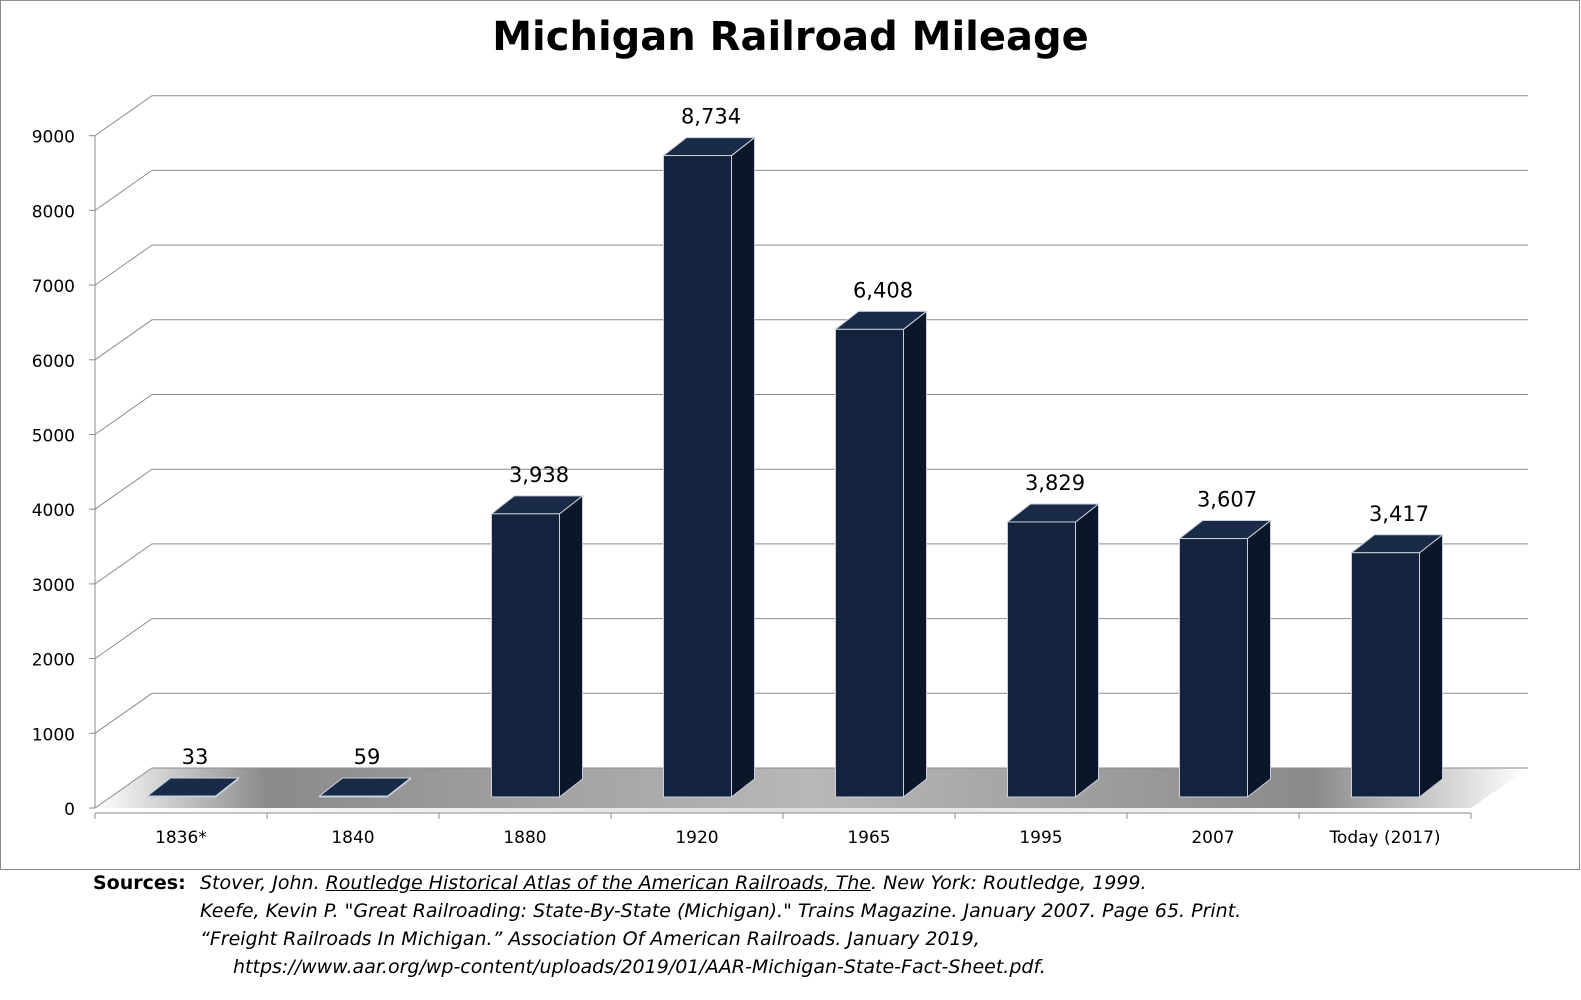 The height and width of the screenshot is (1000, 1581). I want to click on y-tick-label: 8000, so click(53, 212).